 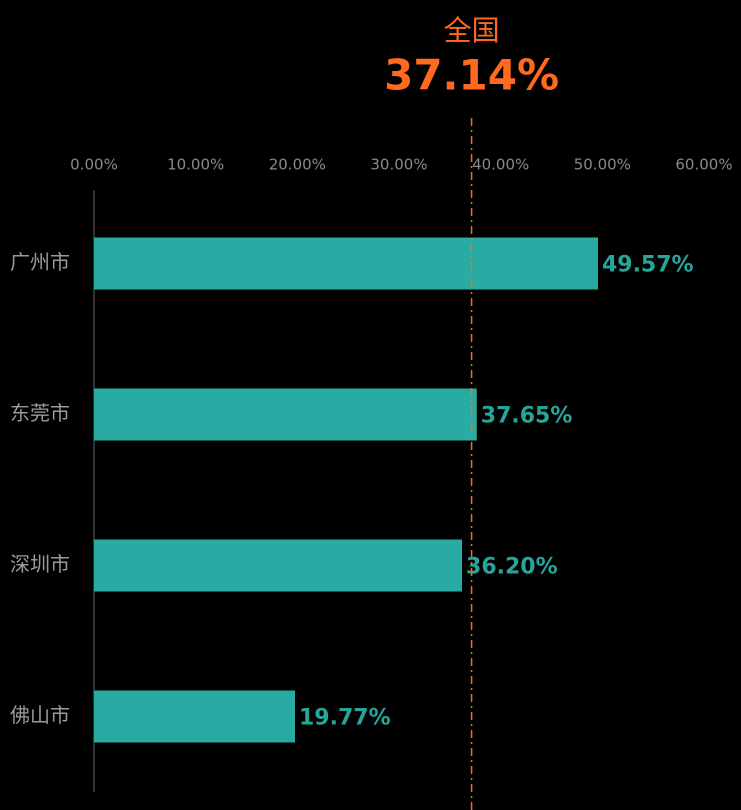 I want to click on x-tick-label: 0.00%, so click(x=94, y=165).